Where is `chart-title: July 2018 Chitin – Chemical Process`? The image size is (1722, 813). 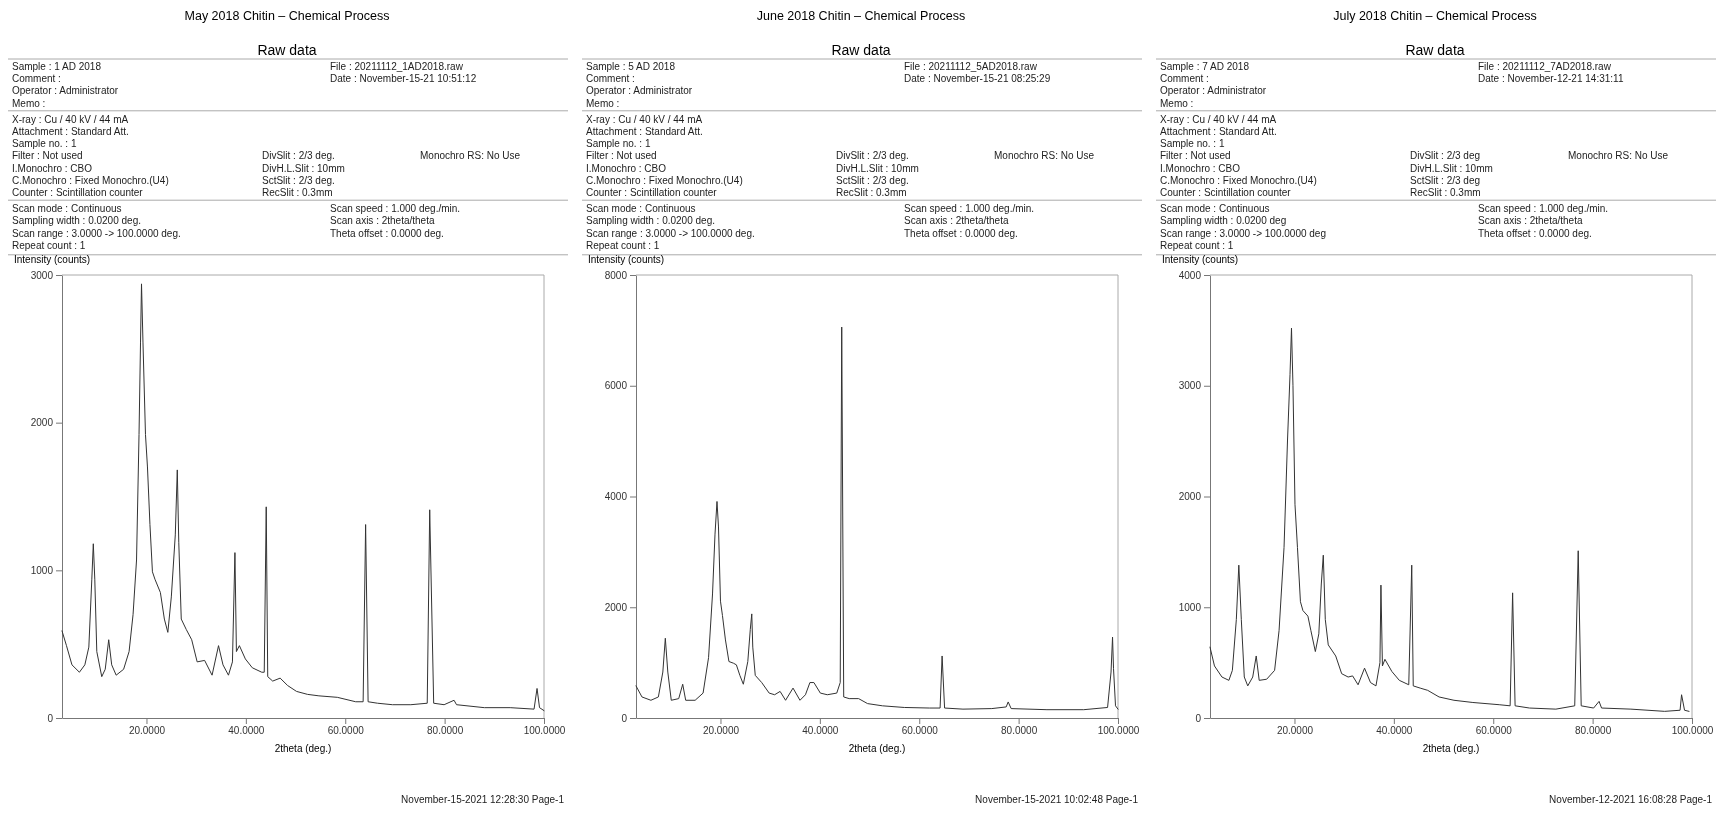 chart-title: July 2018 Chitin – Chemical Process is located at coordinates (1435, 16).